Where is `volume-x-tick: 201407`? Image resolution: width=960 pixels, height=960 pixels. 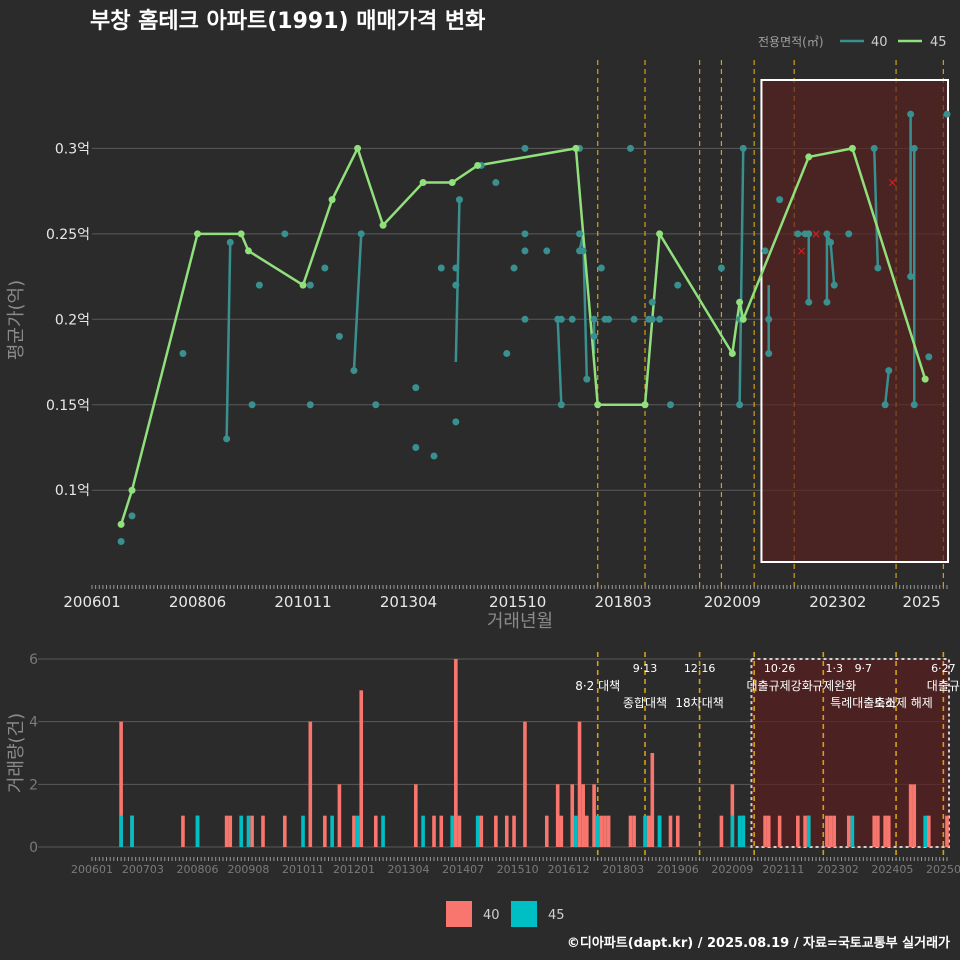 volume-x-tick: 201407 is located at coordinates (463, 869).